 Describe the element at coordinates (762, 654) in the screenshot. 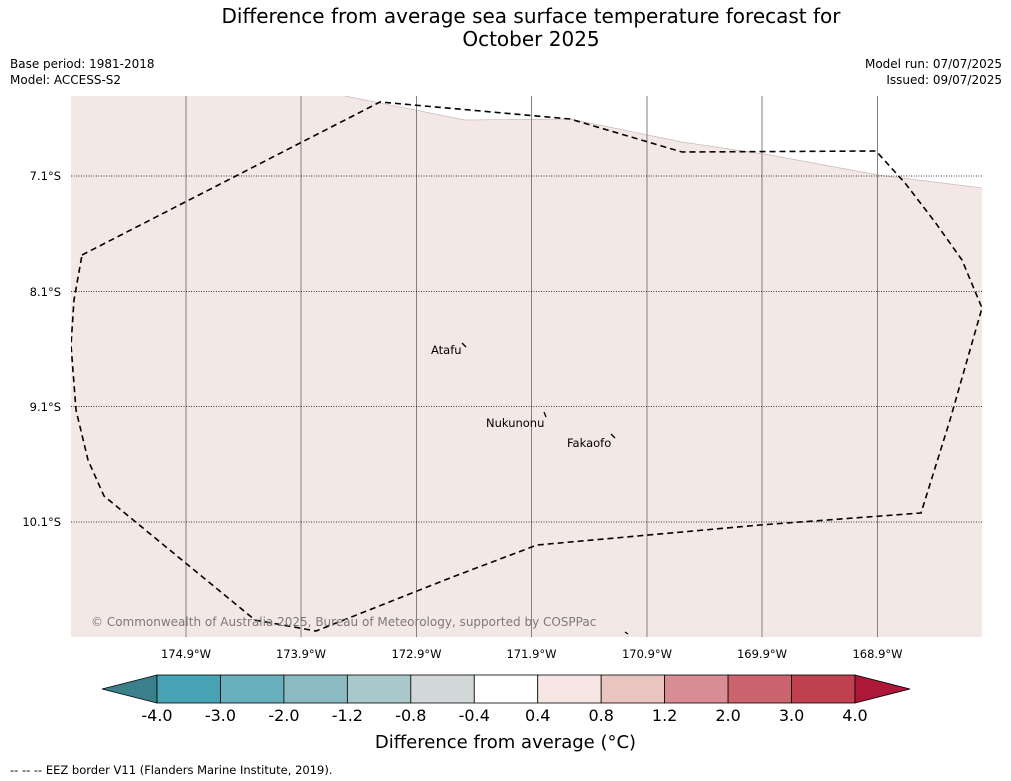

I see `lon-label: 169.9°W` at that location.